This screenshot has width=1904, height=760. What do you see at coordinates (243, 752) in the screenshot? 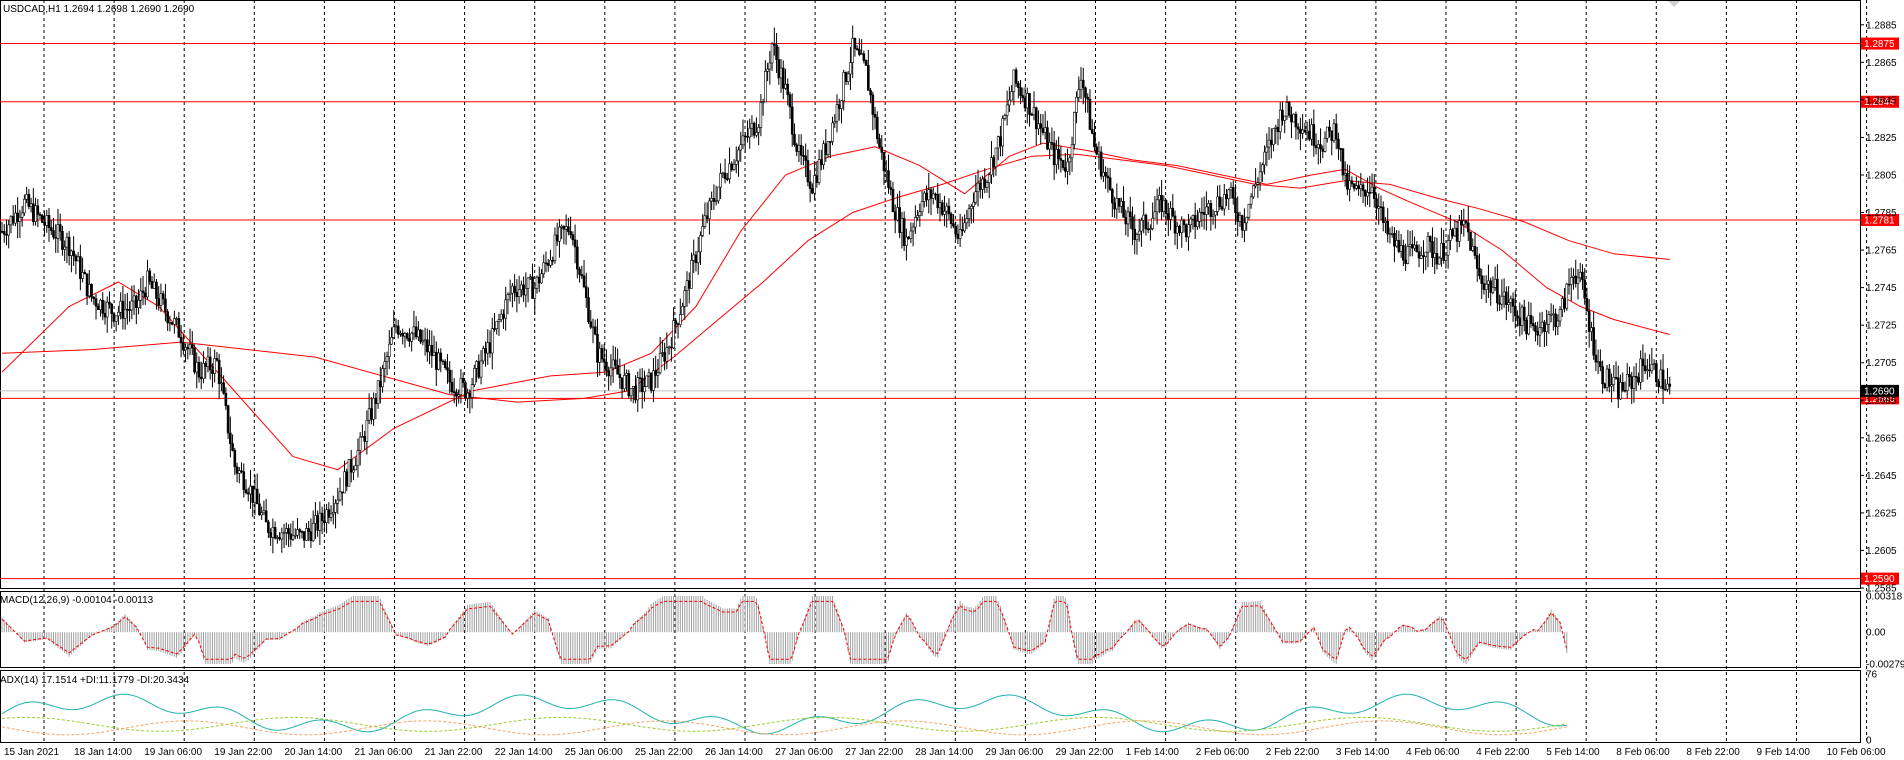
I see `time-tick-label: 19 Jan 22:00` at bounding box center [243, 752].